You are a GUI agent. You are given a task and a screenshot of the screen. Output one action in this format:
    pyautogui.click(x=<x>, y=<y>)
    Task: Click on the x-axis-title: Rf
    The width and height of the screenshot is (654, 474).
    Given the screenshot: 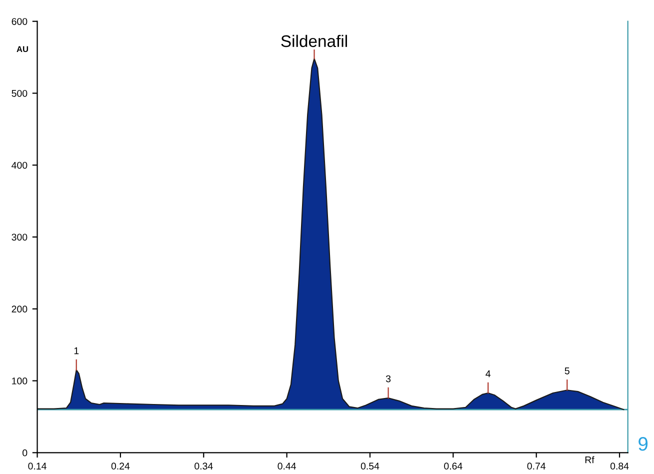 What is the action you would take?
    pyautogui.click(x=589, y=460)
    